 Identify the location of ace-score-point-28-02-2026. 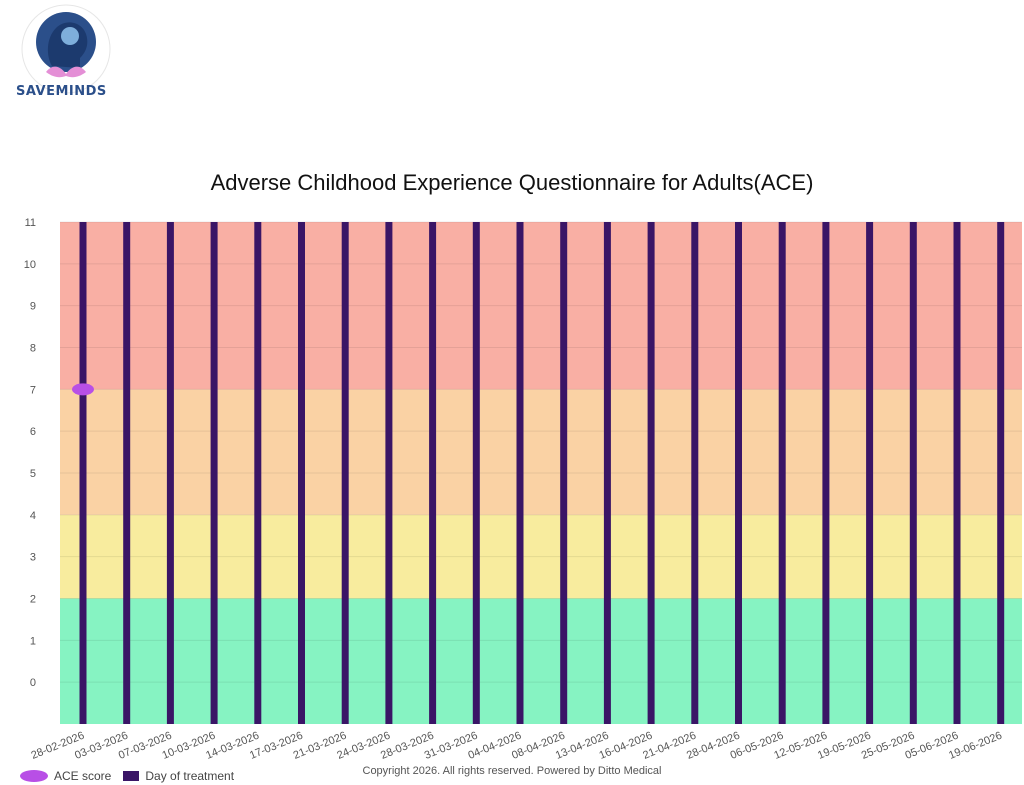
(83, 389).